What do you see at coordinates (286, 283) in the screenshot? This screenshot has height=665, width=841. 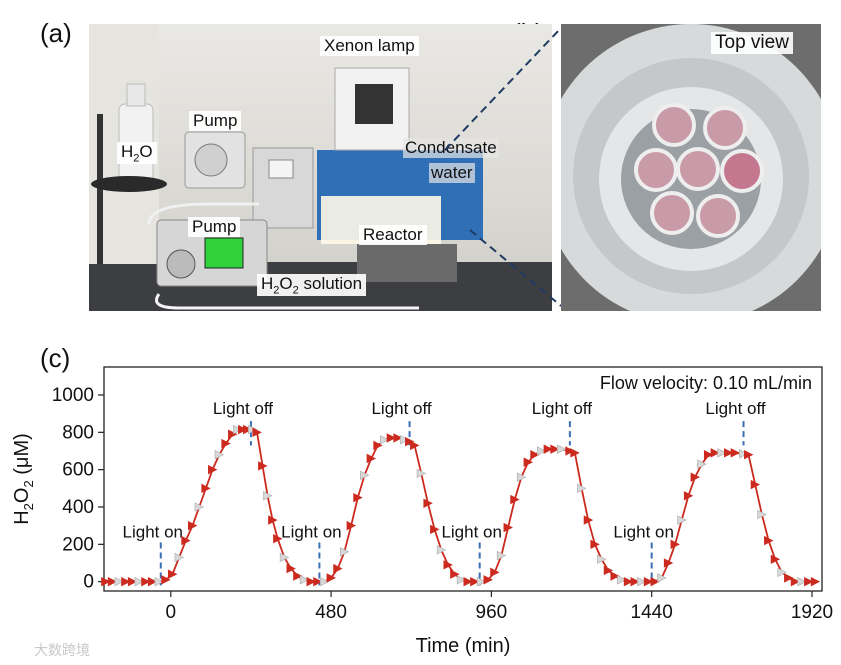 I see `h2o2-o: O` at bounding box center [286, 283].